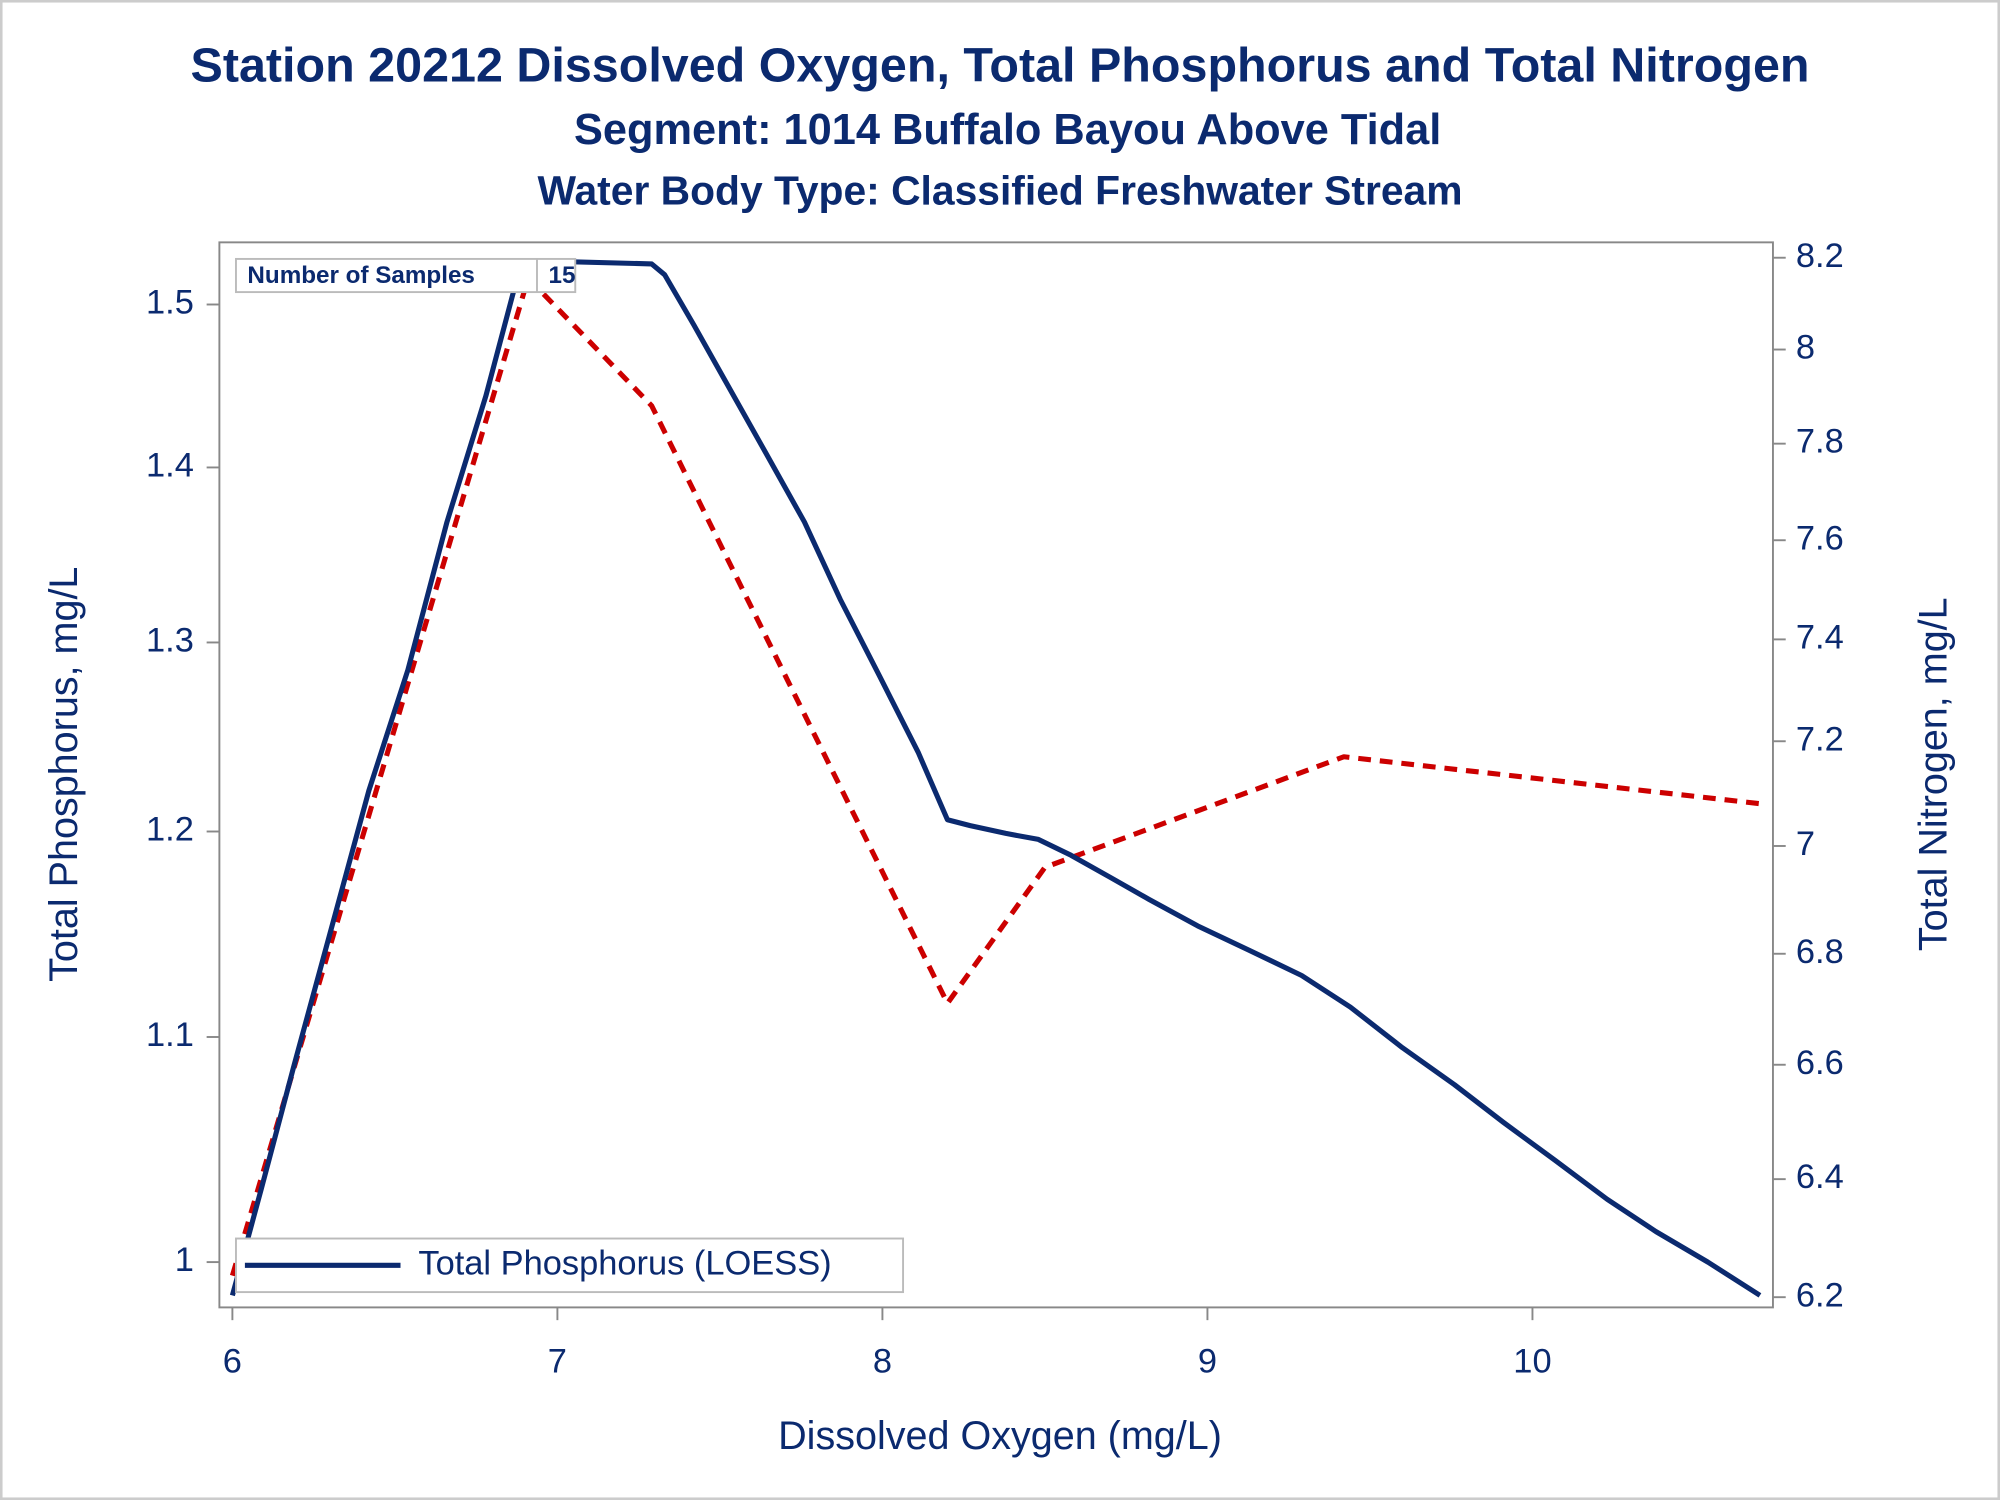 The height and width of the screenshot is (1500, 2000). What do you see at coordinates (1000, 1436) in the screenshot?
I see `x-axis-label: Dissolved Oxygen (mg/L)` at bounding box center [1000, 1436].